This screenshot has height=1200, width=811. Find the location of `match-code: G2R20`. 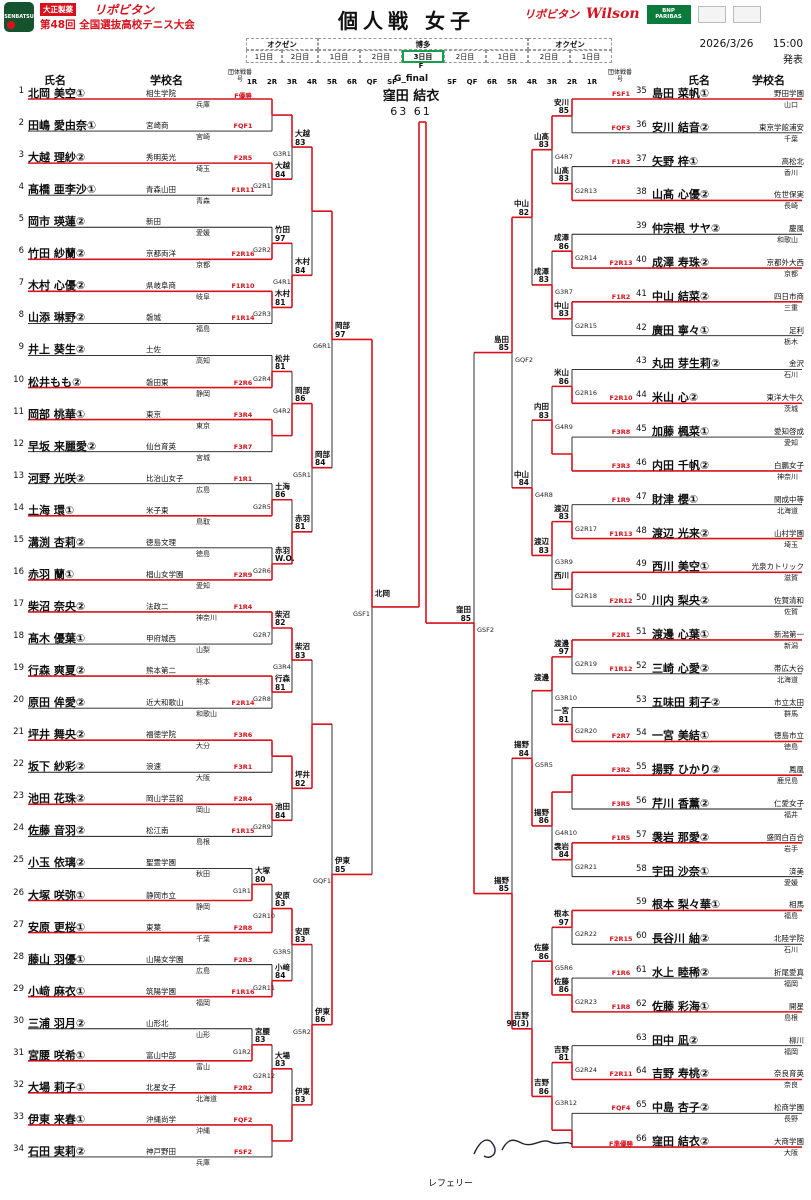

match-code: G2R20 is located at coordinates (586, 731).